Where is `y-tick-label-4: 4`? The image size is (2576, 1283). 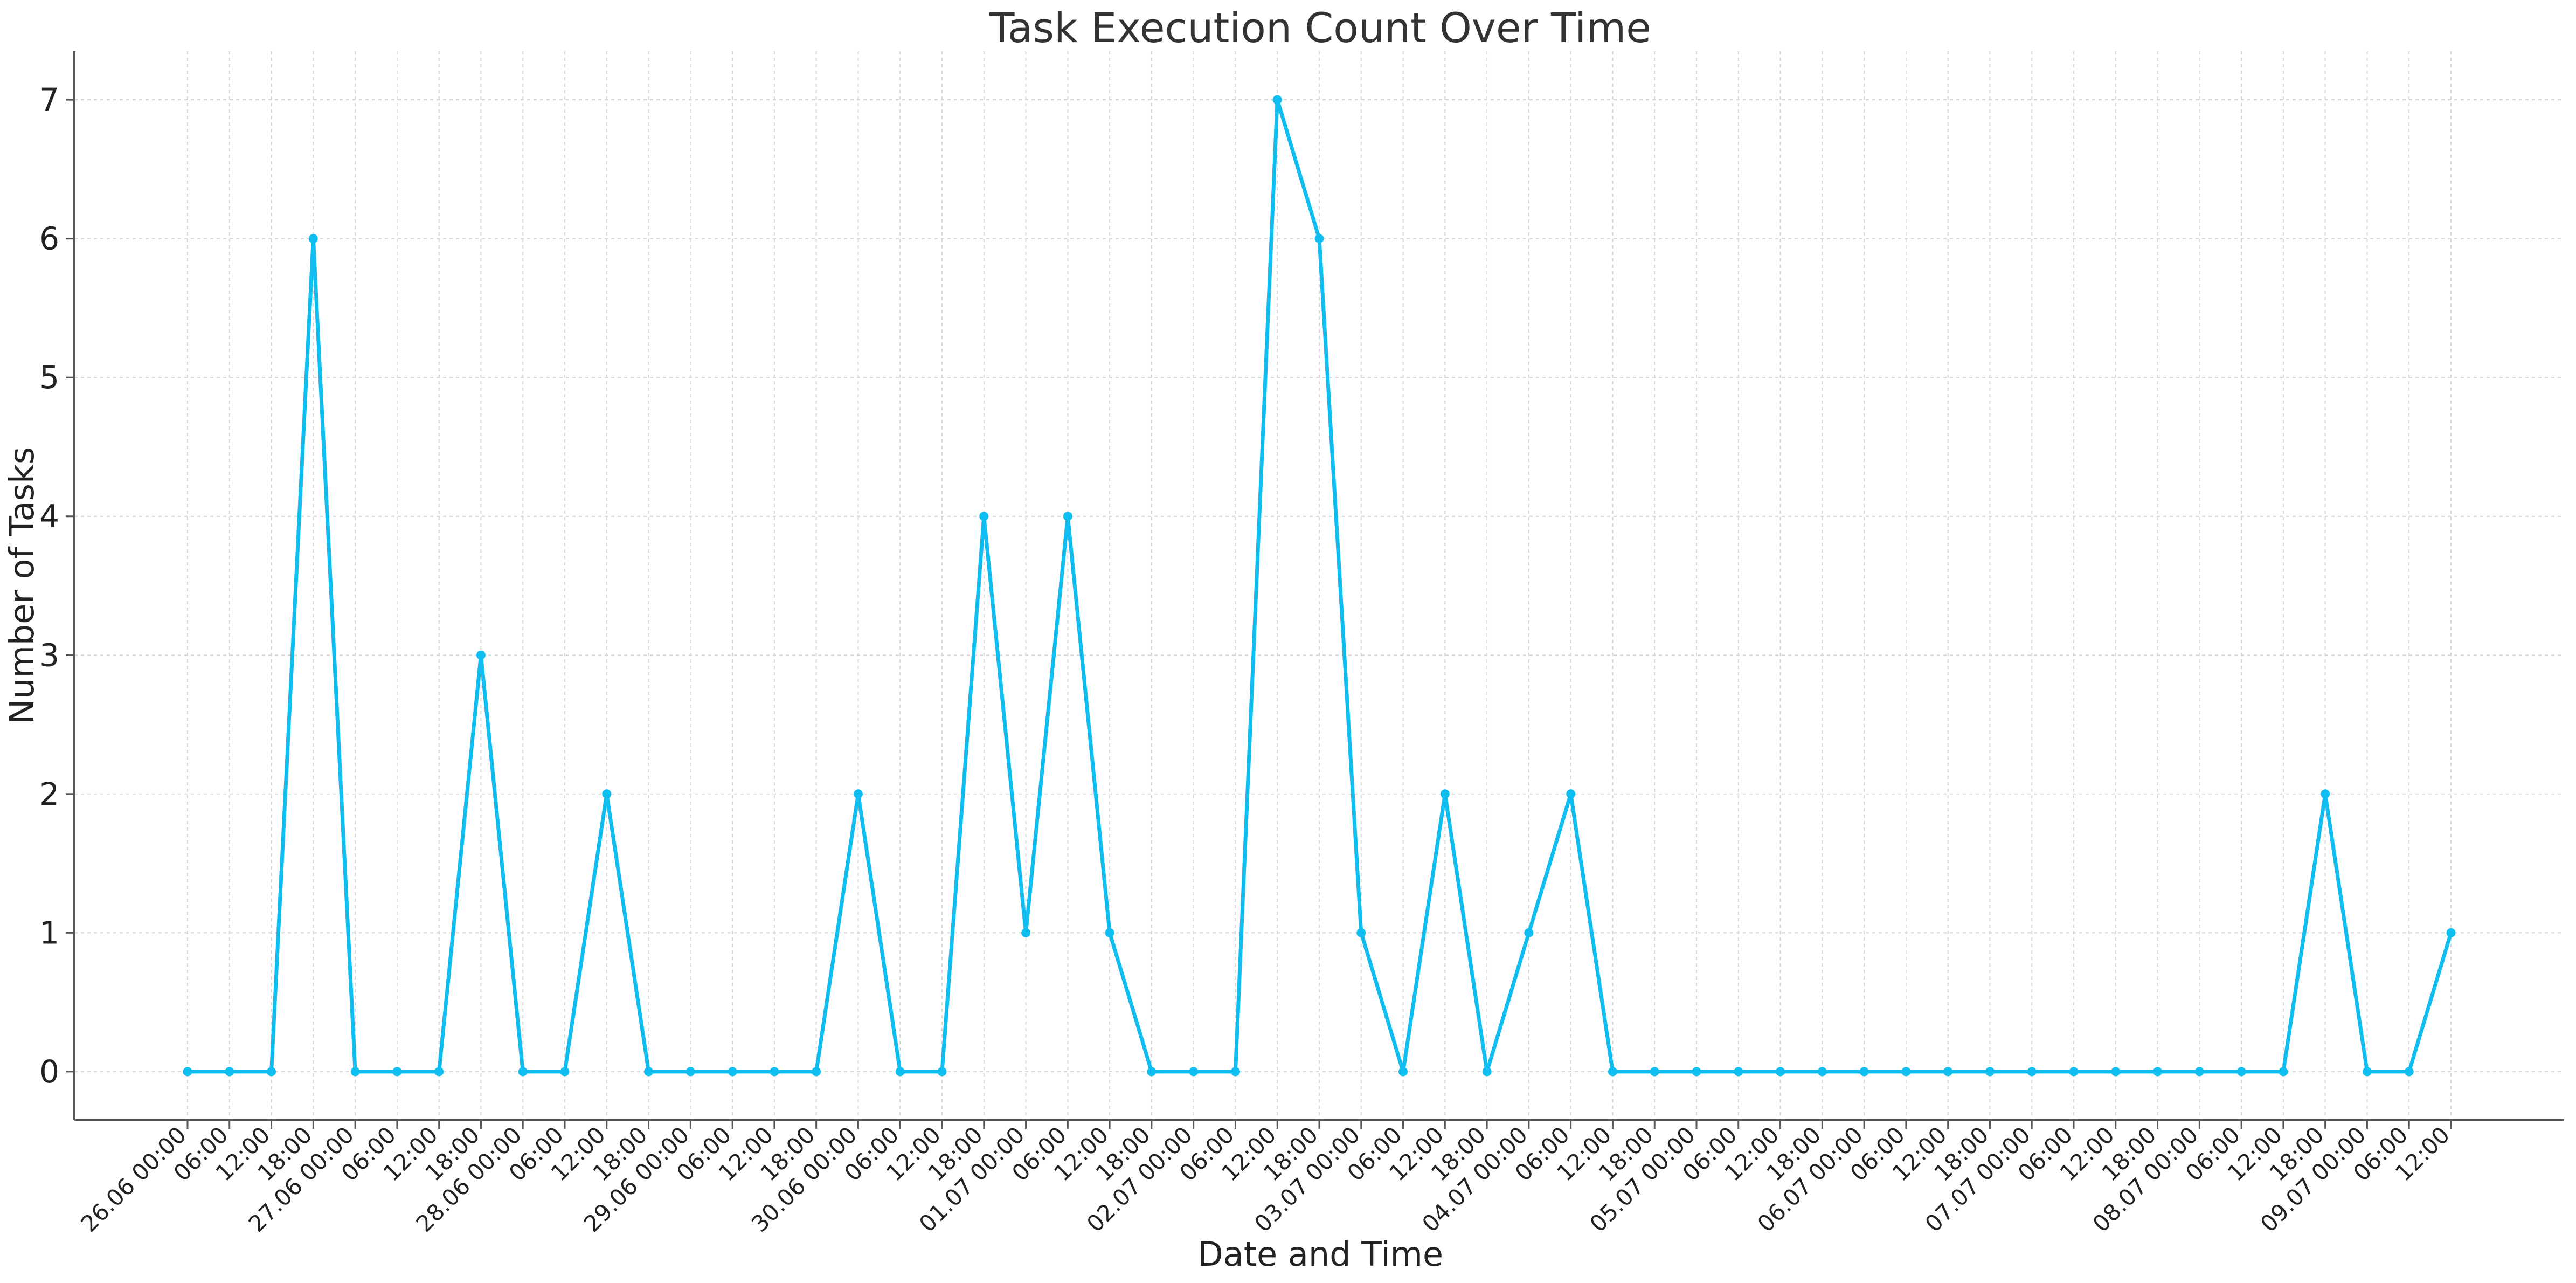
y-tick-label-4: 4 is located at coordinates (49, 516).